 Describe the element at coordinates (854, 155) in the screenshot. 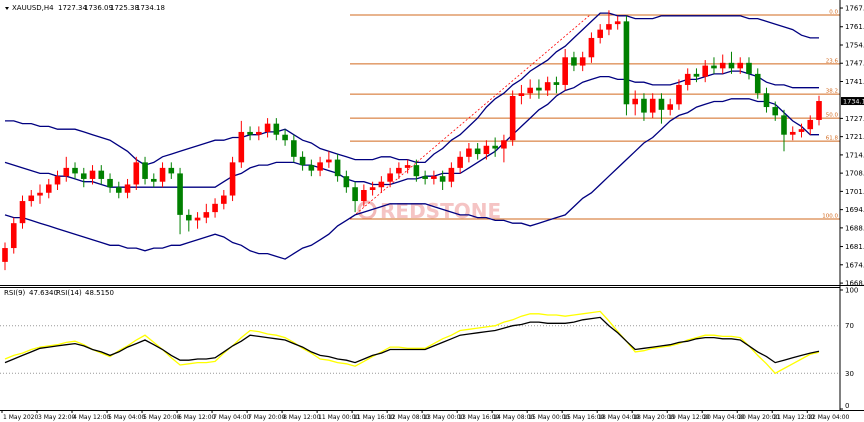

I see `y-tick-label: 1714.70` at that location.